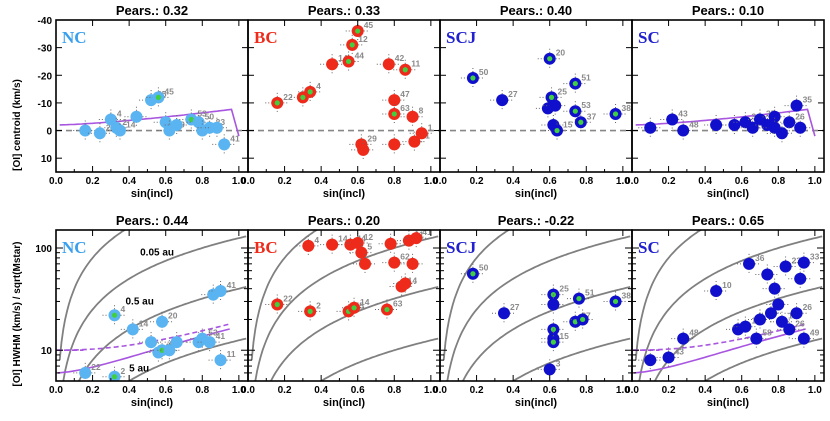  What do you see at coordinates (758, 338) in the screenshot?
I see `data-point: 58` at bounding box center [758, 338].